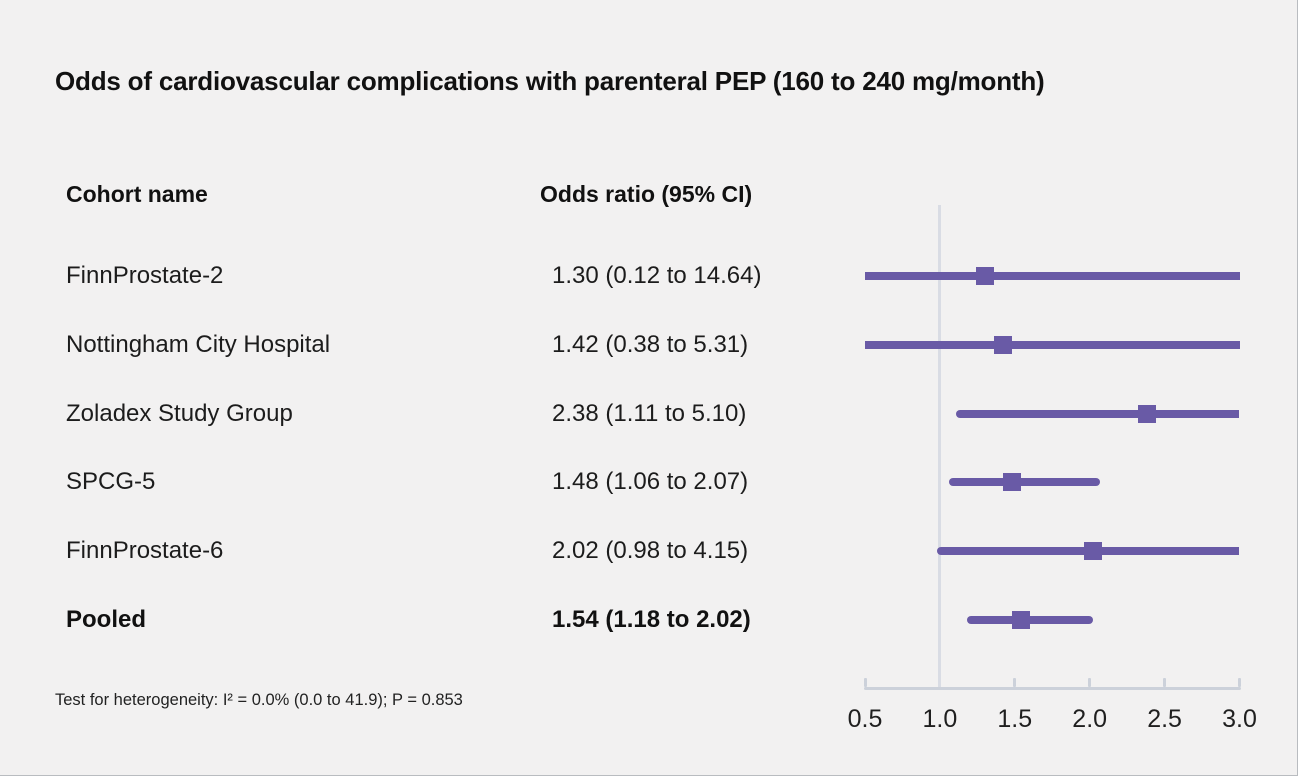 The image size is (1298, 776). I want to click on study-label: SPCG-5, so click(111, 482).